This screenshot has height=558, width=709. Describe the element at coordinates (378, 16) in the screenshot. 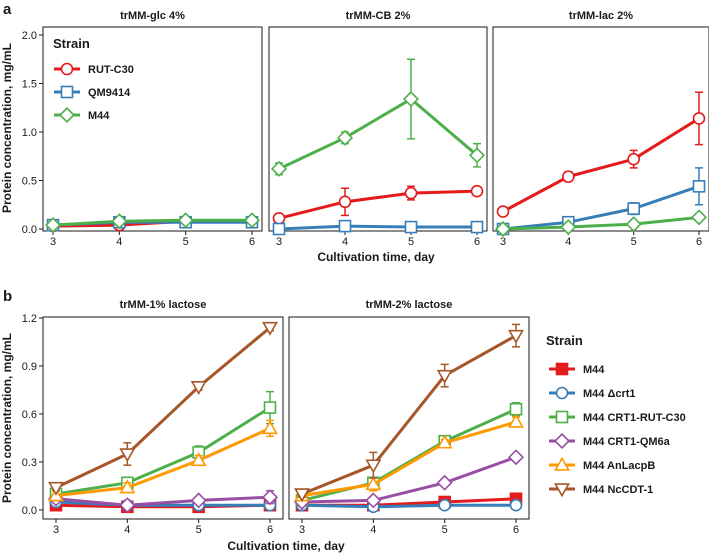

I see `panel-title: trMM-CB 2%` at that location.